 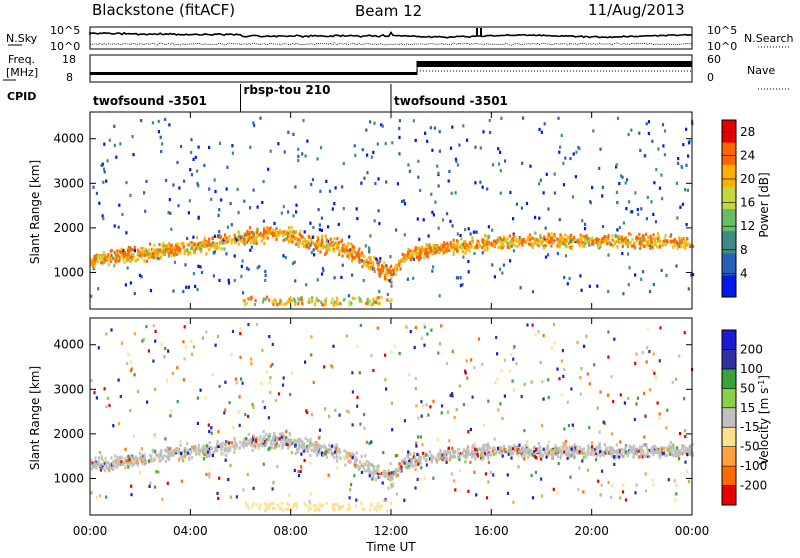 What do you see at coordinates (163, 10) in the screenshot?
I see `station-title: Blackstone (fitACF)` at bounding box center [163, 10].